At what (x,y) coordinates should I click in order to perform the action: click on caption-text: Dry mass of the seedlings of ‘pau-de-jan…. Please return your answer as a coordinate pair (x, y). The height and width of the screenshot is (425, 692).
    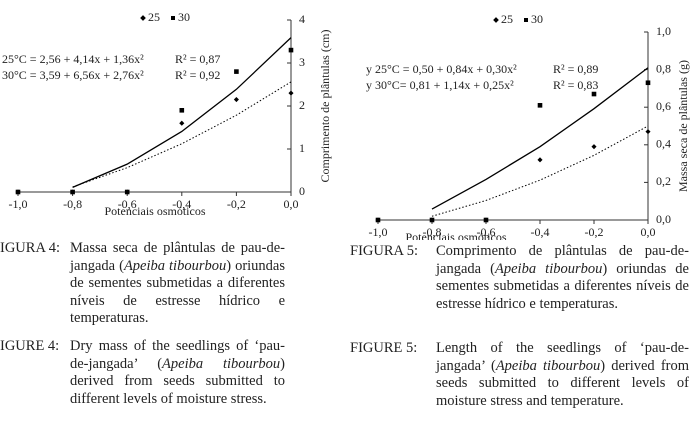
    Looking at the image, I should click on (177, 373).